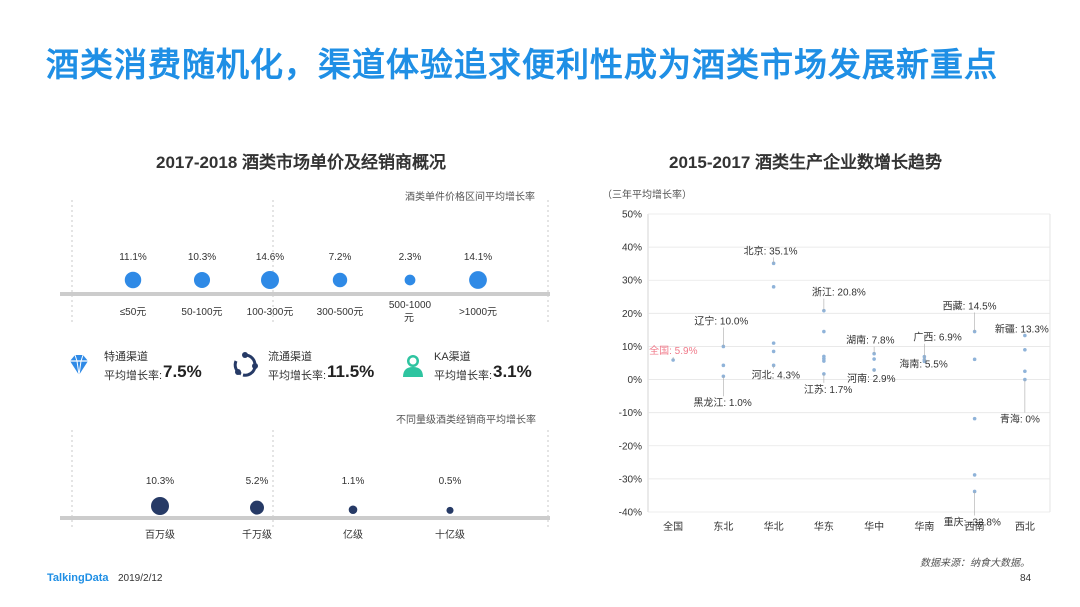 Image resolution: width=1080 pixels, height=607 pixels. Describe the element at coordinates (270, 312) in the screenshot. I see `category-label: 100-300元` at that location.